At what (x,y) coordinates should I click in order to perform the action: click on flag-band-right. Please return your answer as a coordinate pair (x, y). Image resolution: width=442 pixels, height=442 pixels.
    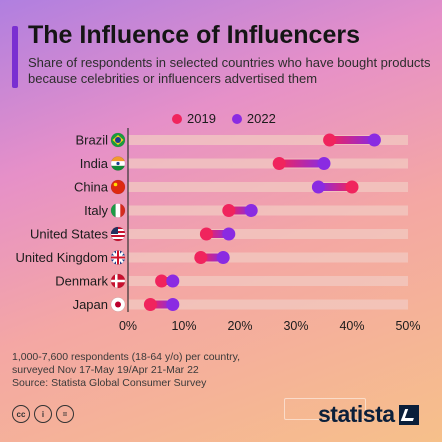
    Looking at the image, I should click on (122, 210).